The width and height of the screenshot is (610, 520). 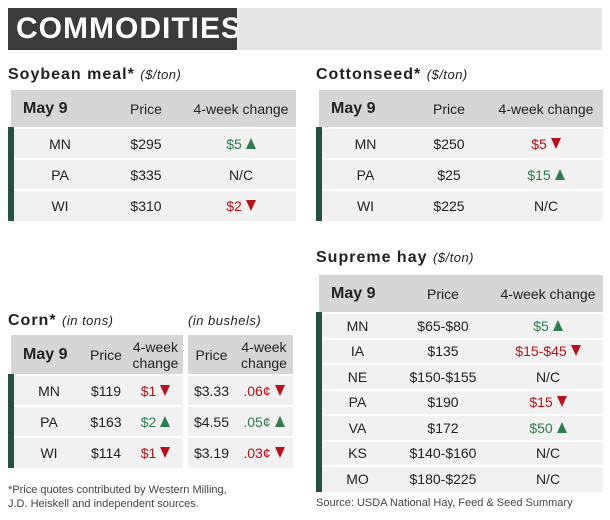 What do you see at coordinates (234, 206) in the screenshot?
I see `change: $2` at bounding box center [234, 206].